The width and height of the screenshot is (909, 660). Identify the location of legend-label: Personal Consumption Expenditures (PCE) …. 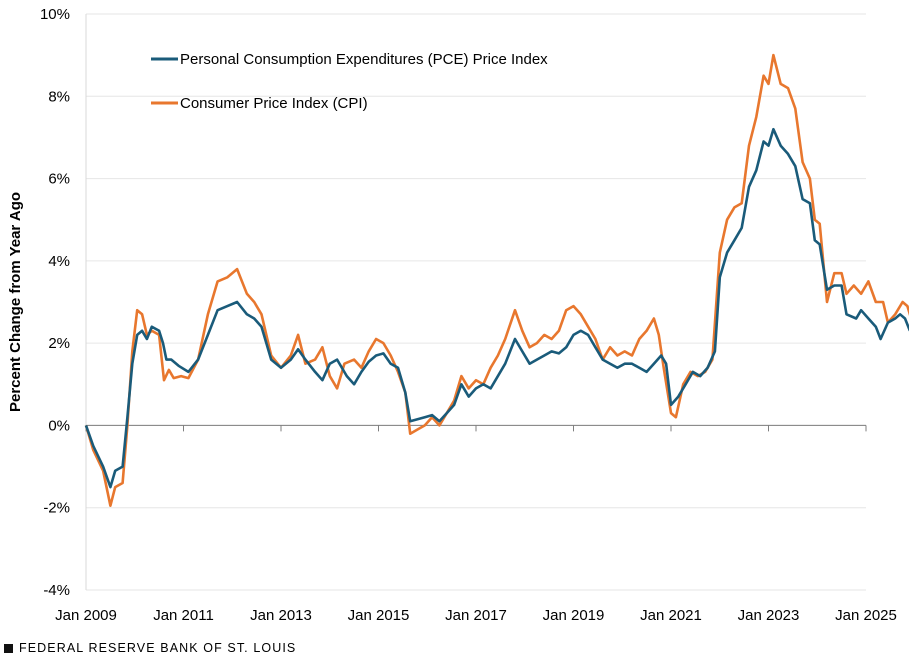
(364, 59).